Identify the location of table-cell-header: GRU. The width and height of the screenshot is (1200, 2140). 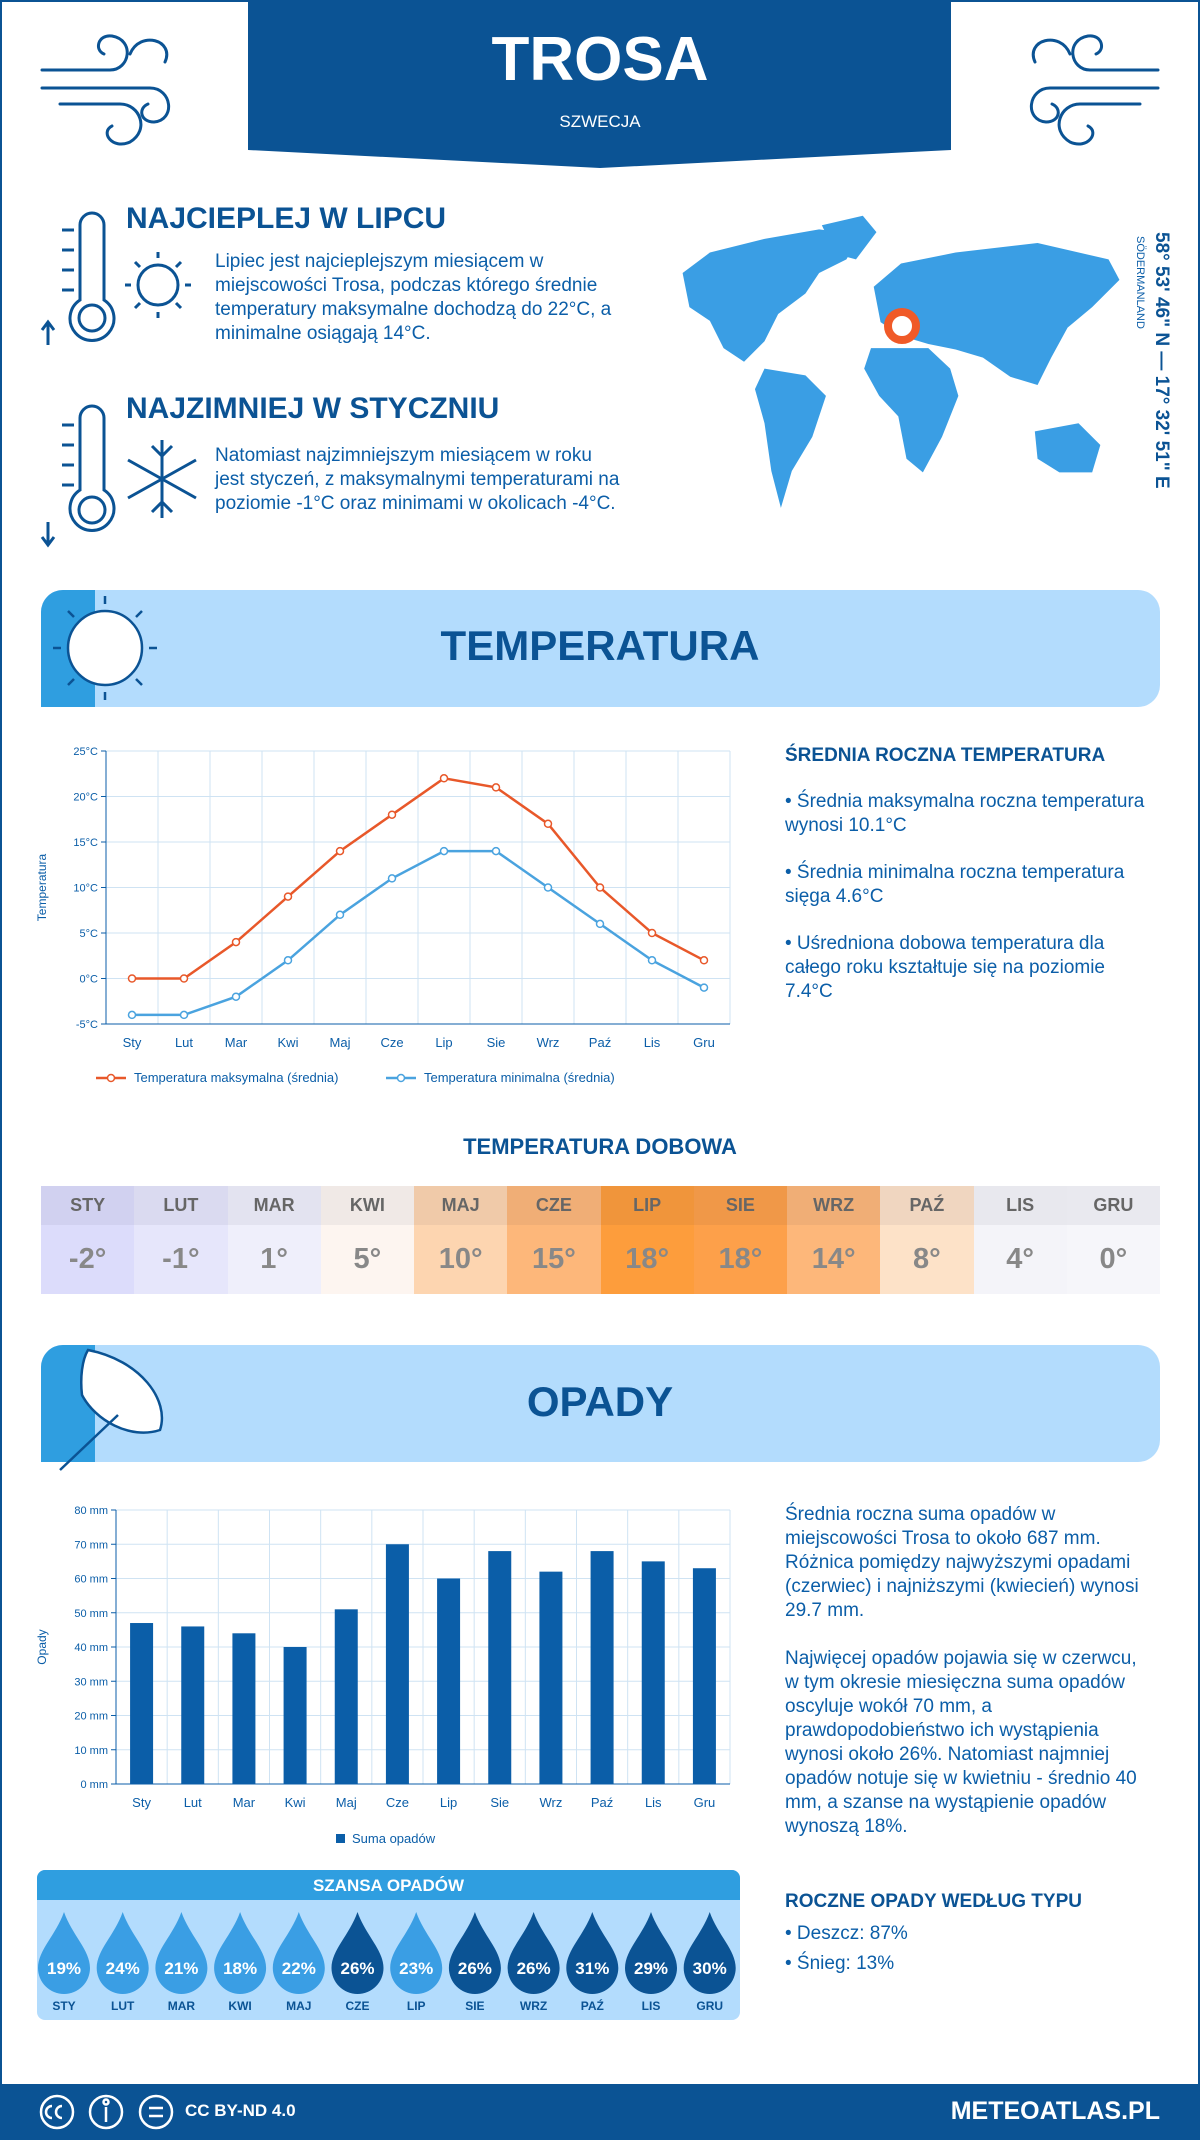
(1113, 1205).